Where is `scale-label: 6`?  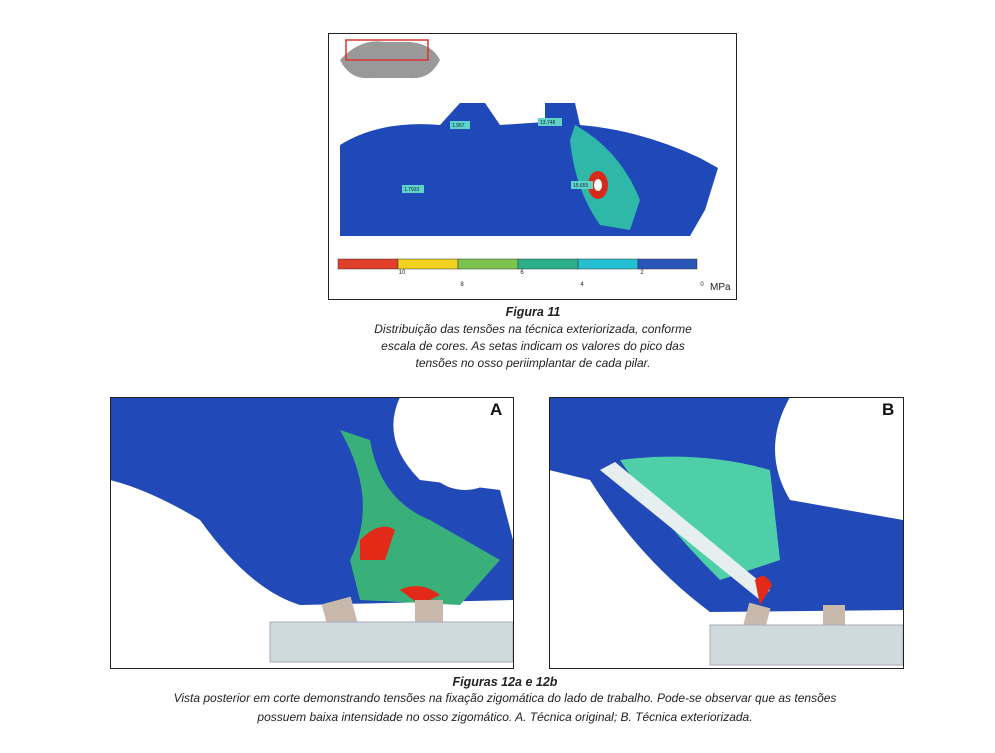 scale-label: 6 is located at coordinates (522, 273).